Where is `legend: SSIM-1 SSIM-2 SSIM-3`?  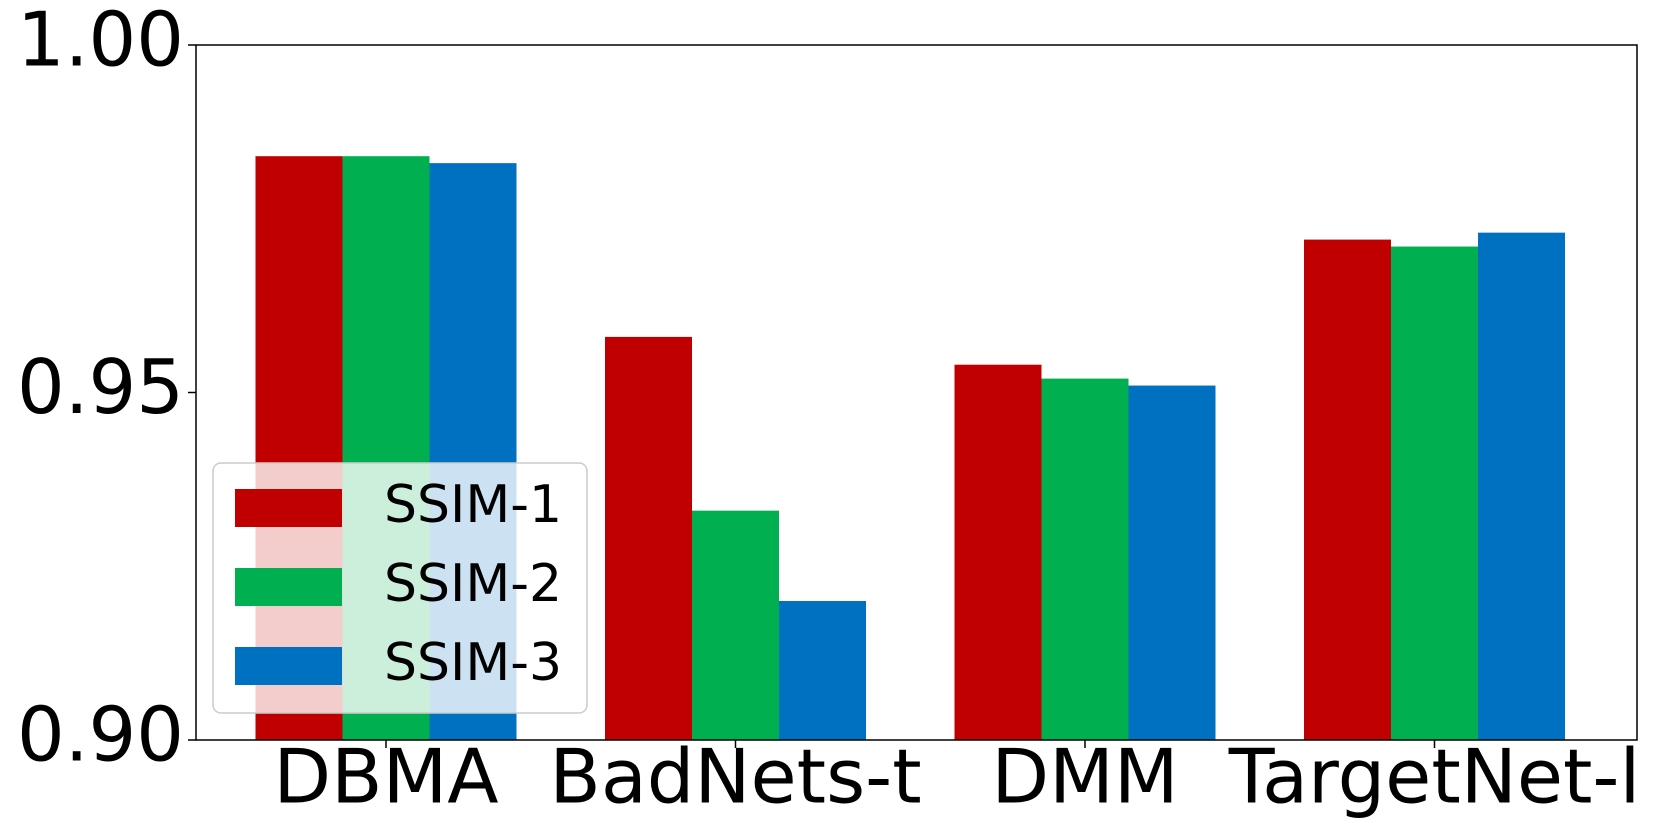 legend: SSIM-1 SSIM-2 SSIM-3 is located at coordinates (400, 588).